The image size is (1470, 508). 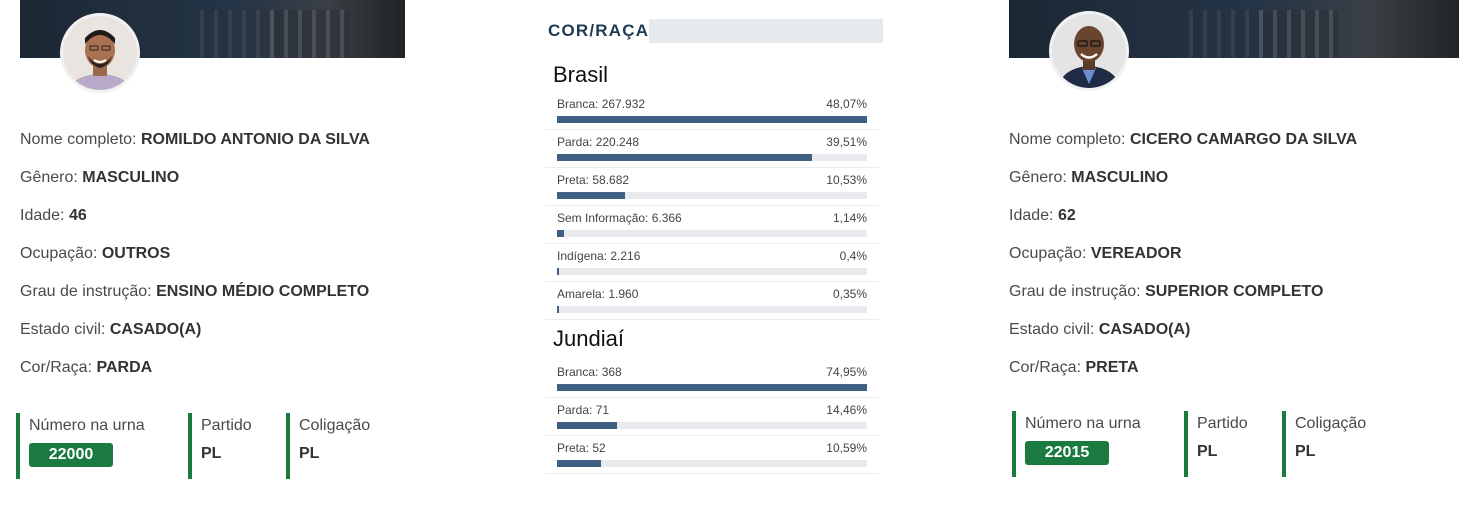 I want to click on stat-item: Preta: 58.682 10,53%, so click(x=712, y=187).